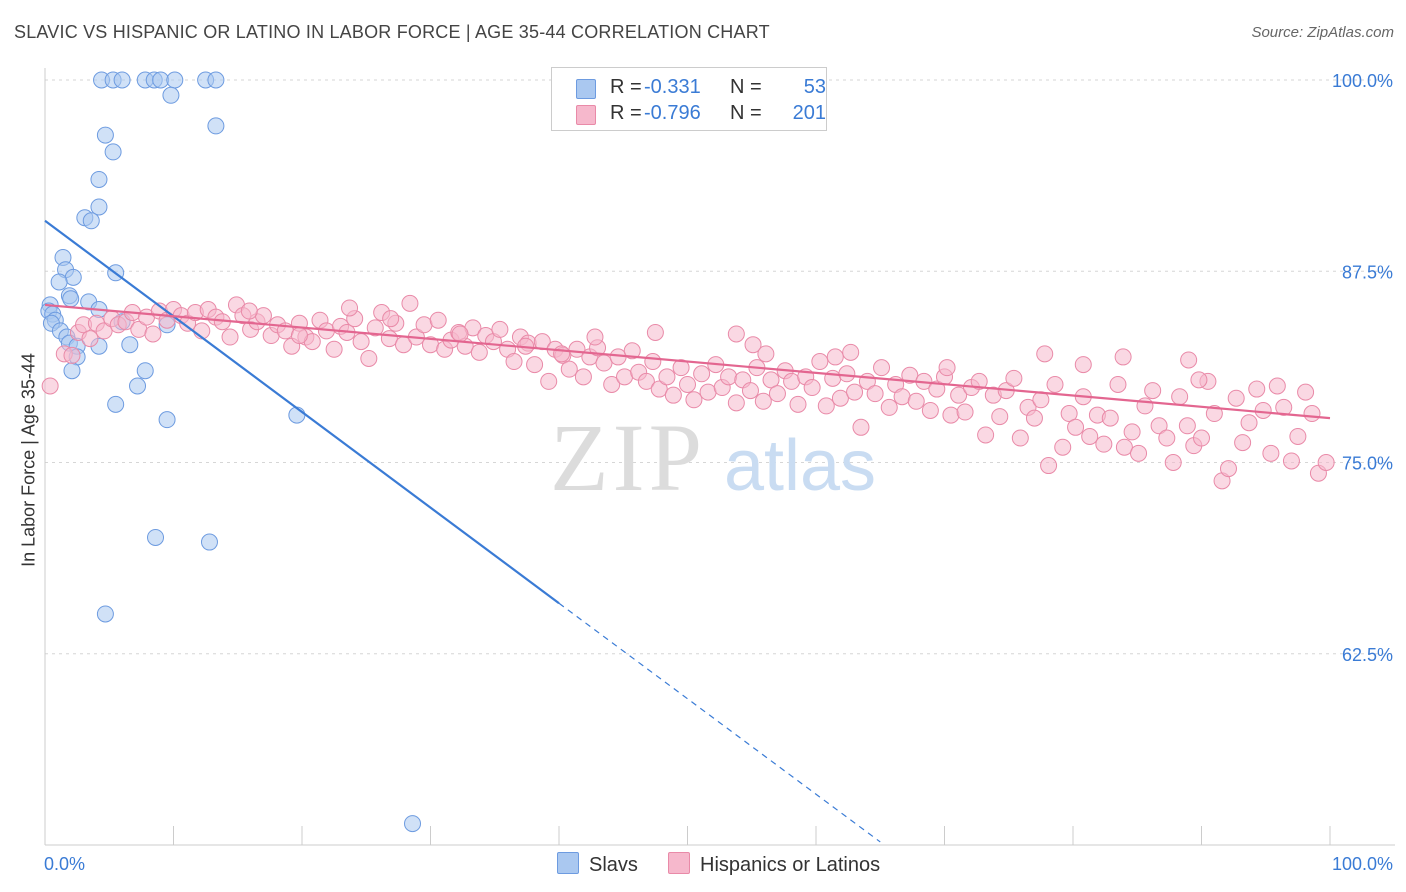 The height and width of the screenshot is (892, 1406). What do you see at coordinates (790, 865) in the screenshot?
I see `bottom-legend-label-hispanics: Hispanics or Latinos` at bounding box center [790, 865].